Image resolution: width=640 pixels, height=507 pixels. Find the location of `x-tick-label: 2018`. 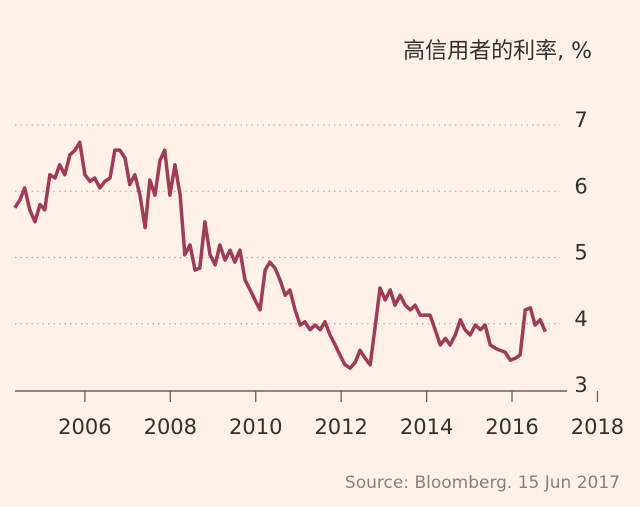

x-tick-label: 2018 is located at coordinates (597, 427).